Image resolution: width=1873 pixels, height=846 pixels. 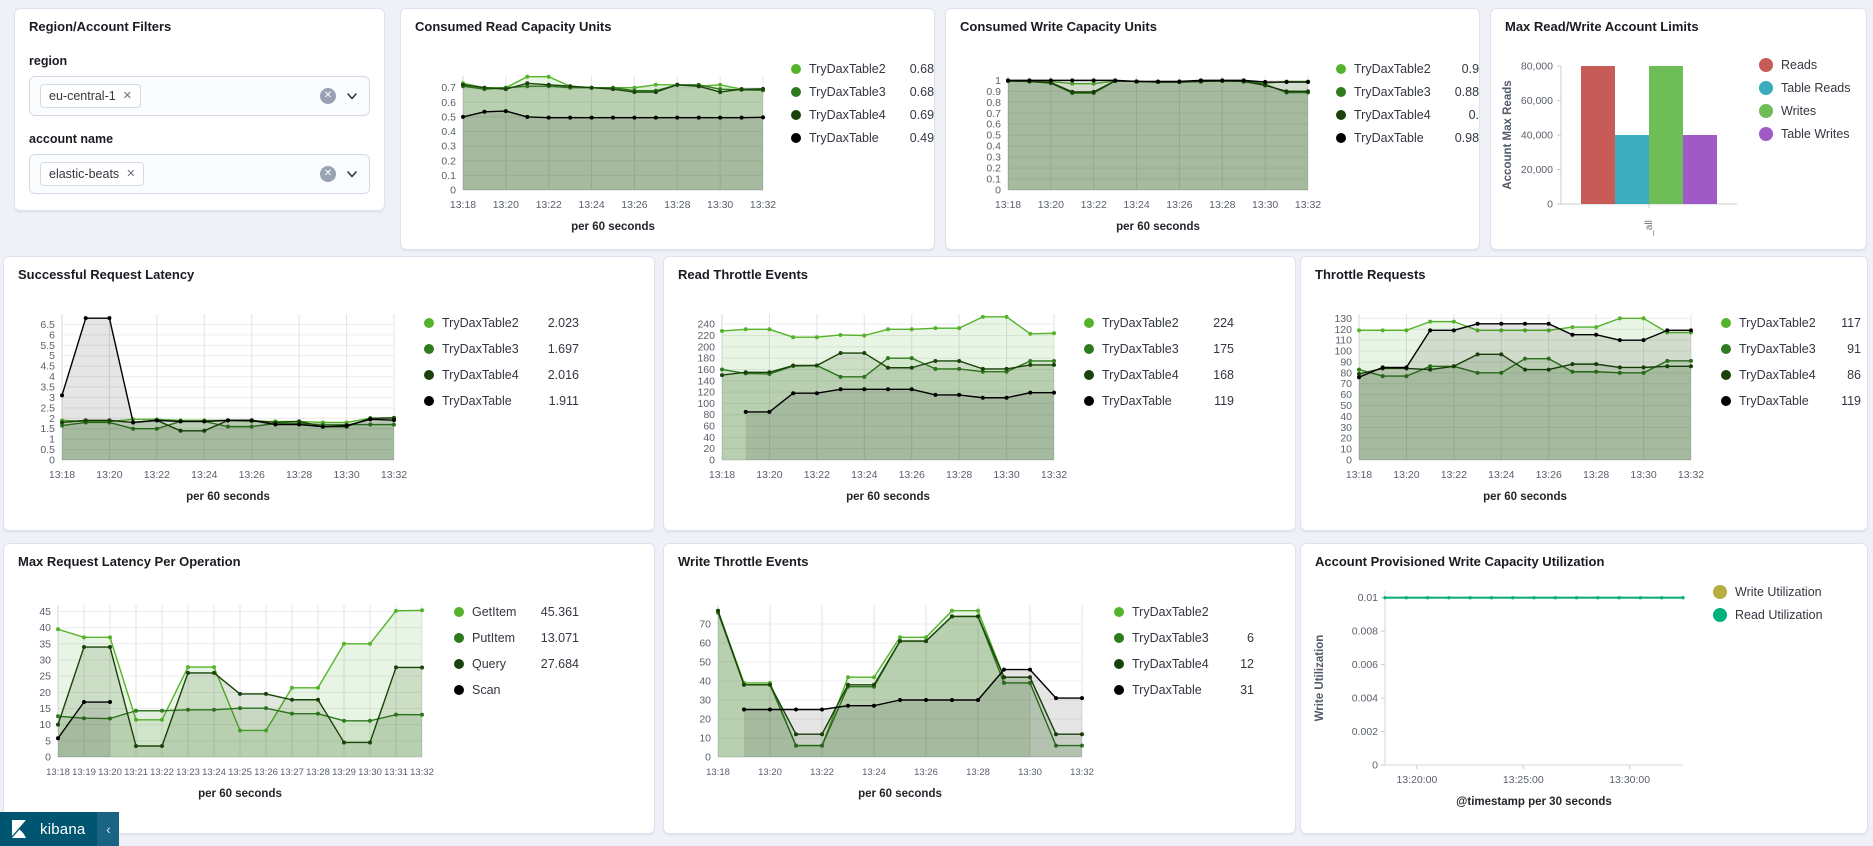 What do you see at coordinates (501, 375) in the screenshot?
I see `legend-item-trydaxtable4: TryDaxTable4 2.016` at bounding box center [501, 375].